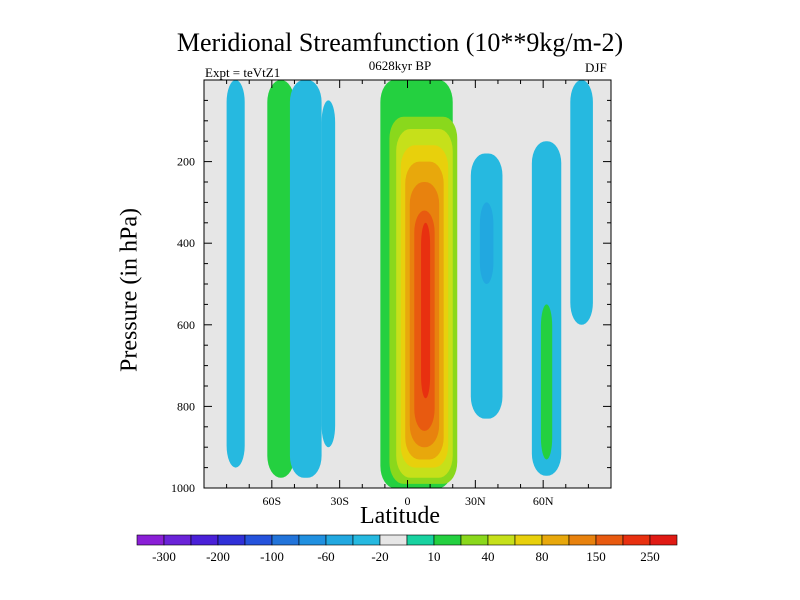 This screenshot has height=600, width=800. I want to click on colorbar-label: 150, so click(596, 556).